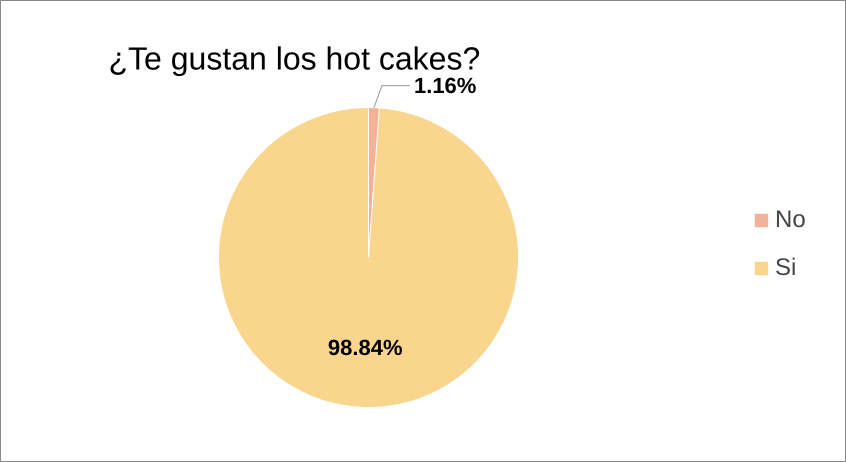 This screenshot has width=846, height=462. What do you see at coordinates (785, 268) in the screenshot?
I see `legend-label: Si` at bounding box center [785, 268].